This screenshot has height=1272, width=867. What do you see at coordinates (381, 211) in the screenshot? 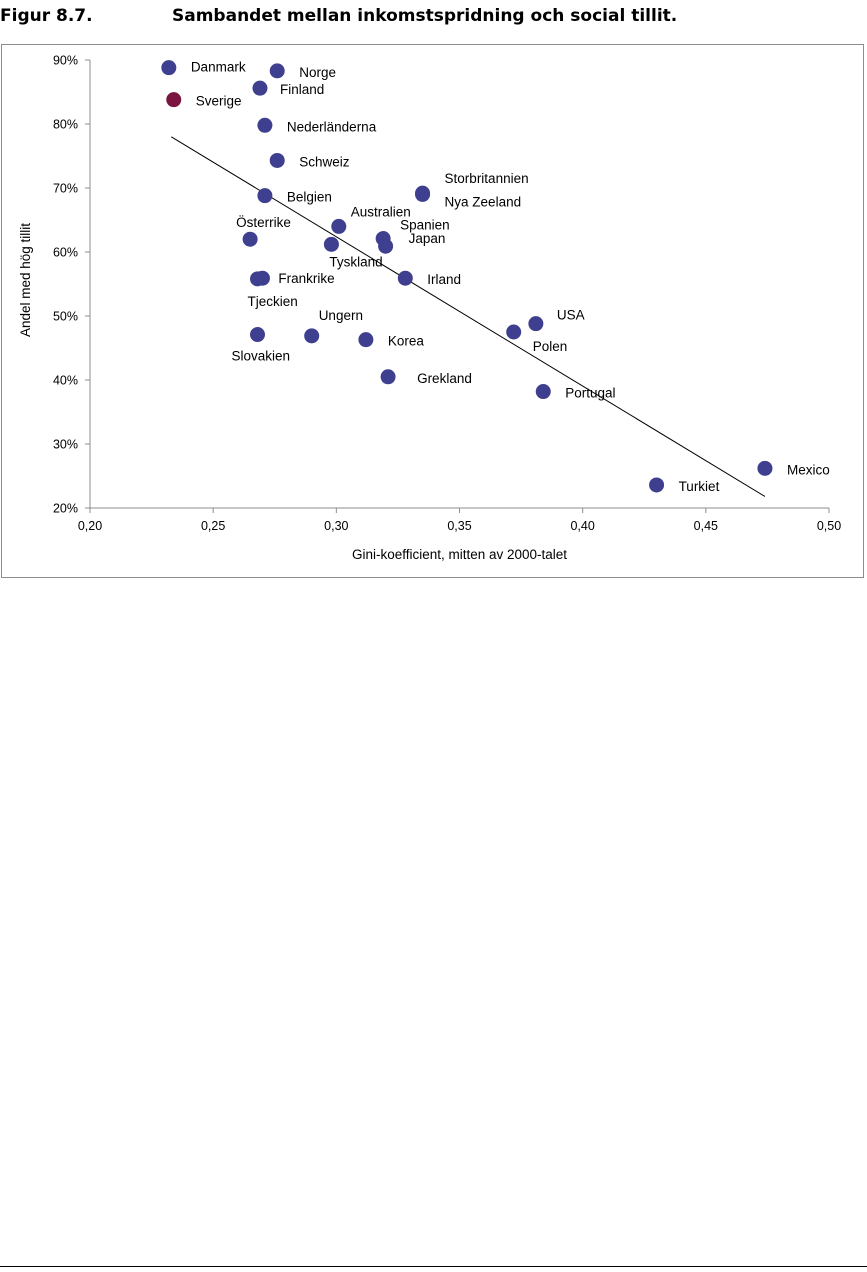
I see `point-label-australien: Australien` at bounding box center [381, 211].